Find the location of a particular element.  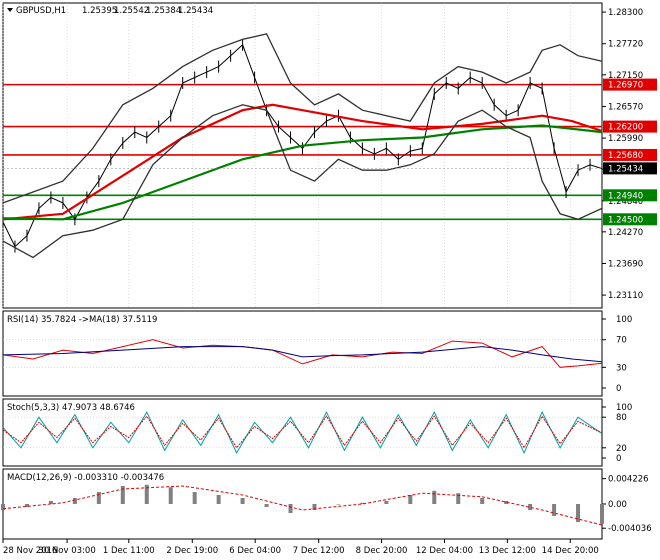

macd-signal-line is located at coordinates (302, 505).